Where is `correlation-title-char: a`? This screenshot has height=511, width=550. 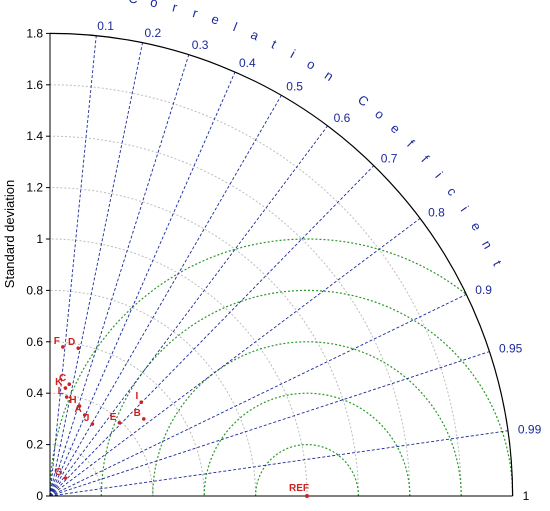 correlation-title-char: a is located at coordinates (254, 35).